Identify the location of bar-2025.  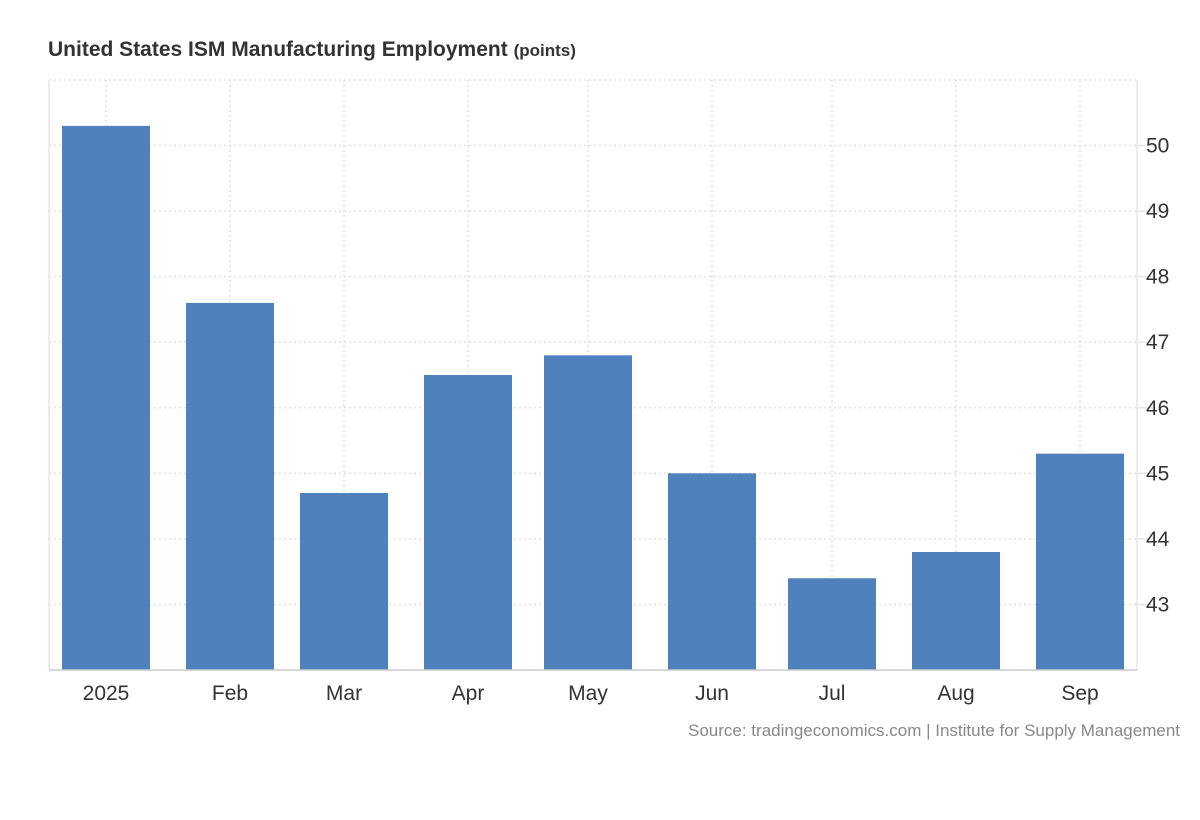
(106, 397).